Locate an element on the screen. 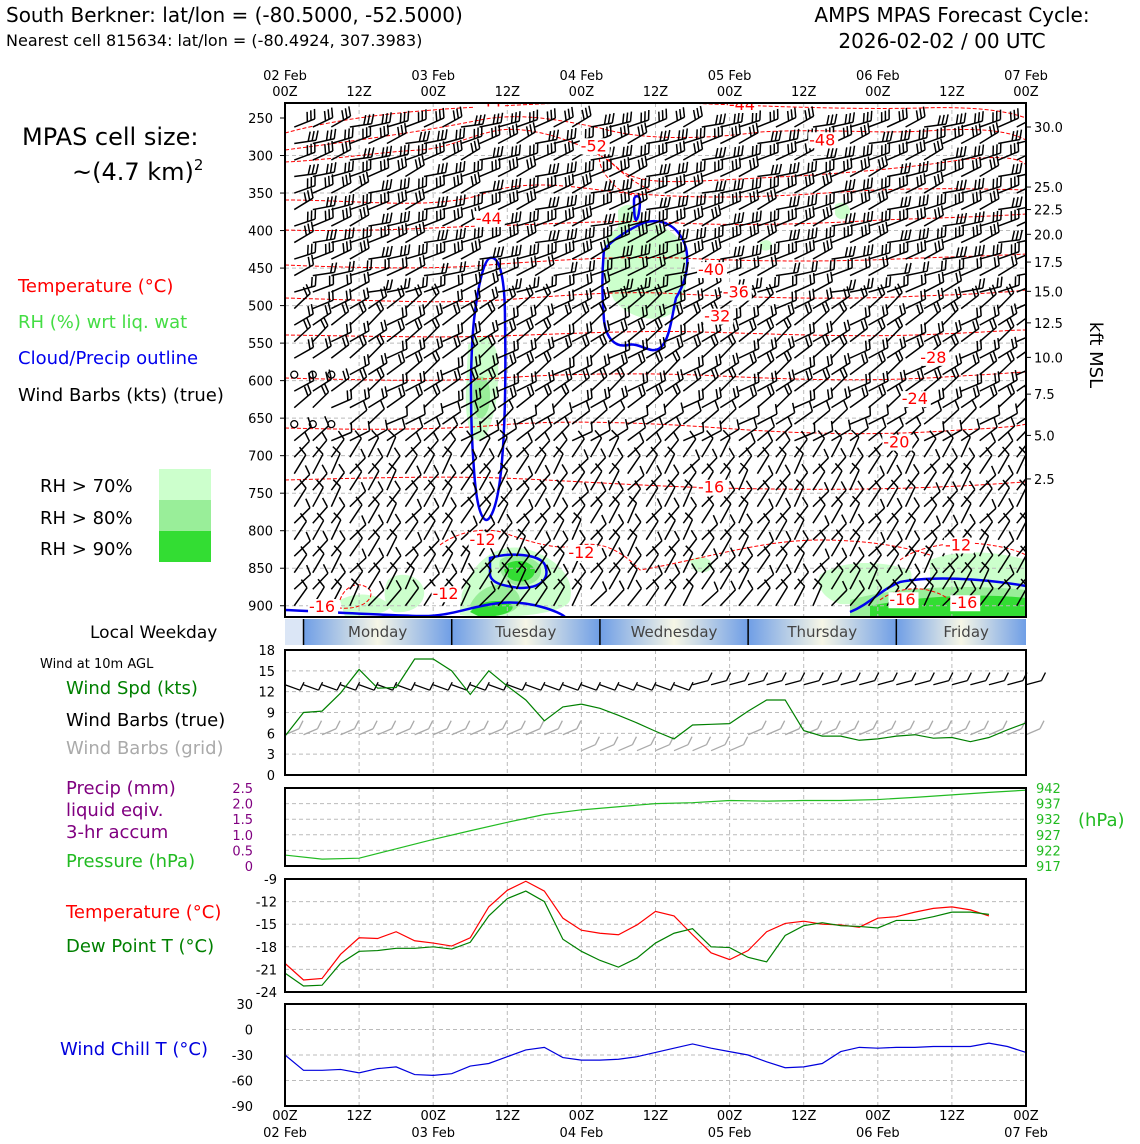  cell-size-value: ~(4.7 km)2 is located at coordinates (137, 171).